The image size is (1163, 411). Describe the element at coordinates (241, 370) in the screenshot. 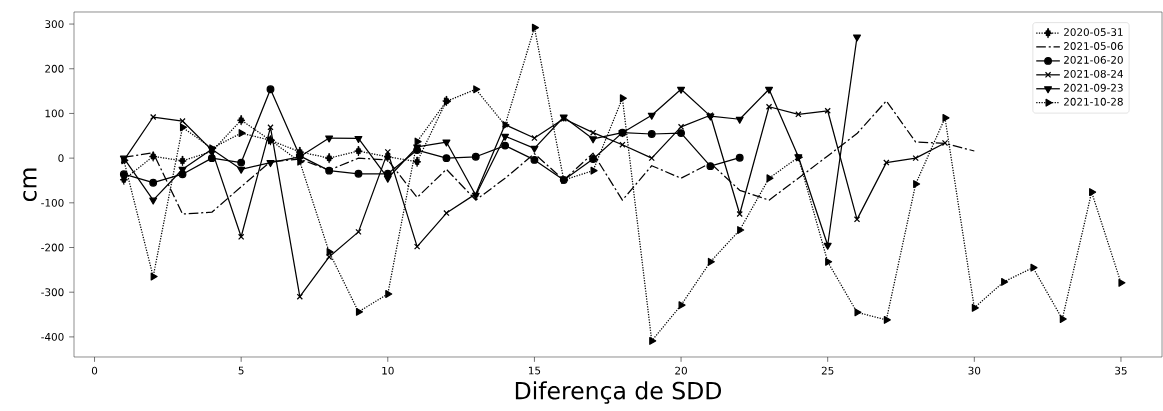

I see `x-tick-label: 5` at that location.